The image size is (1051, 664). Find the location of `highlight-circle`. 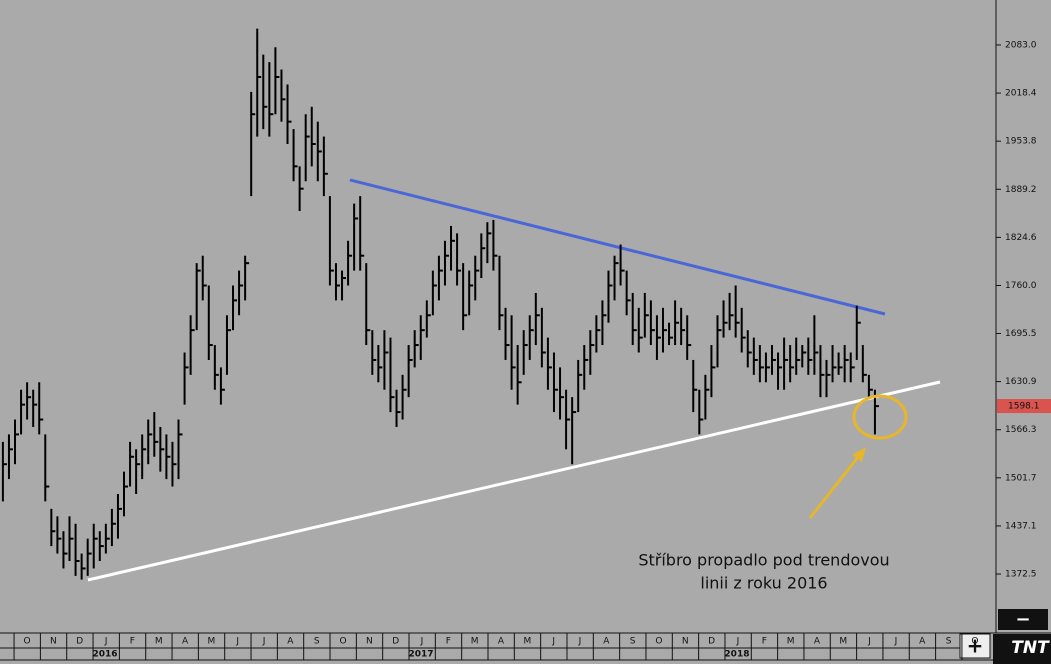

highlight-circle is located at coordinates (880, 417).